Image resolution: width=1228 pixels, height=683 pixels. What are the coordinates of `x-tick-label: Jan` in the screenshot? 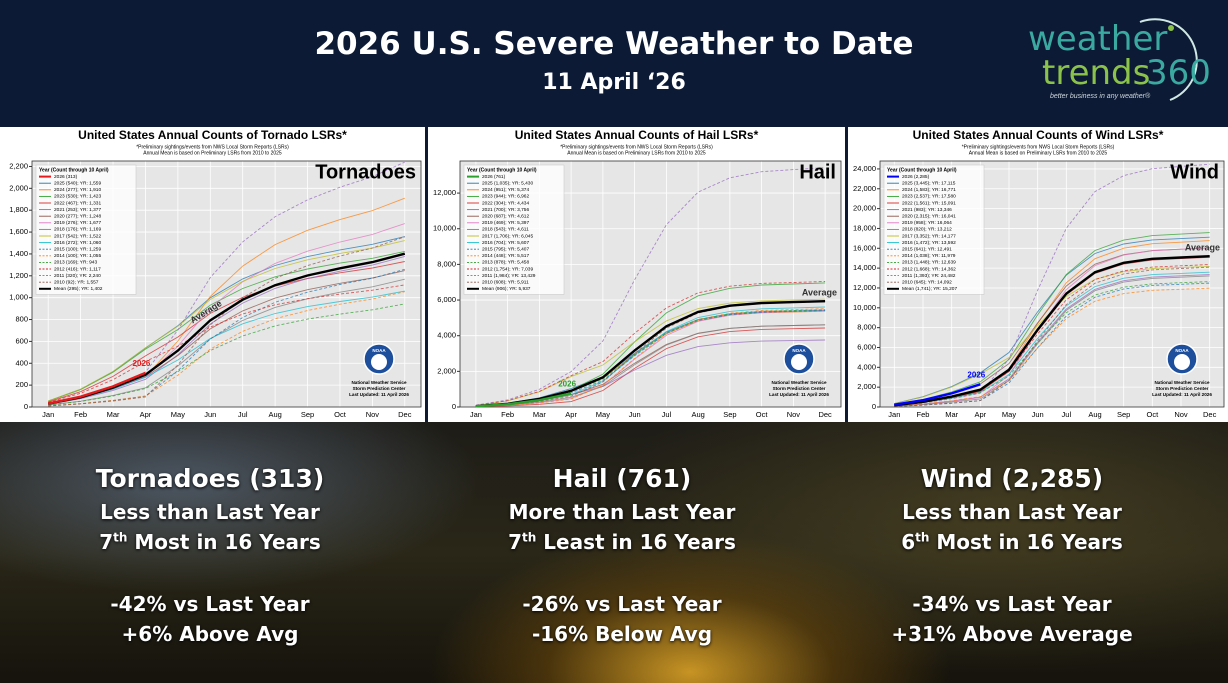 It's located at (476, 414).